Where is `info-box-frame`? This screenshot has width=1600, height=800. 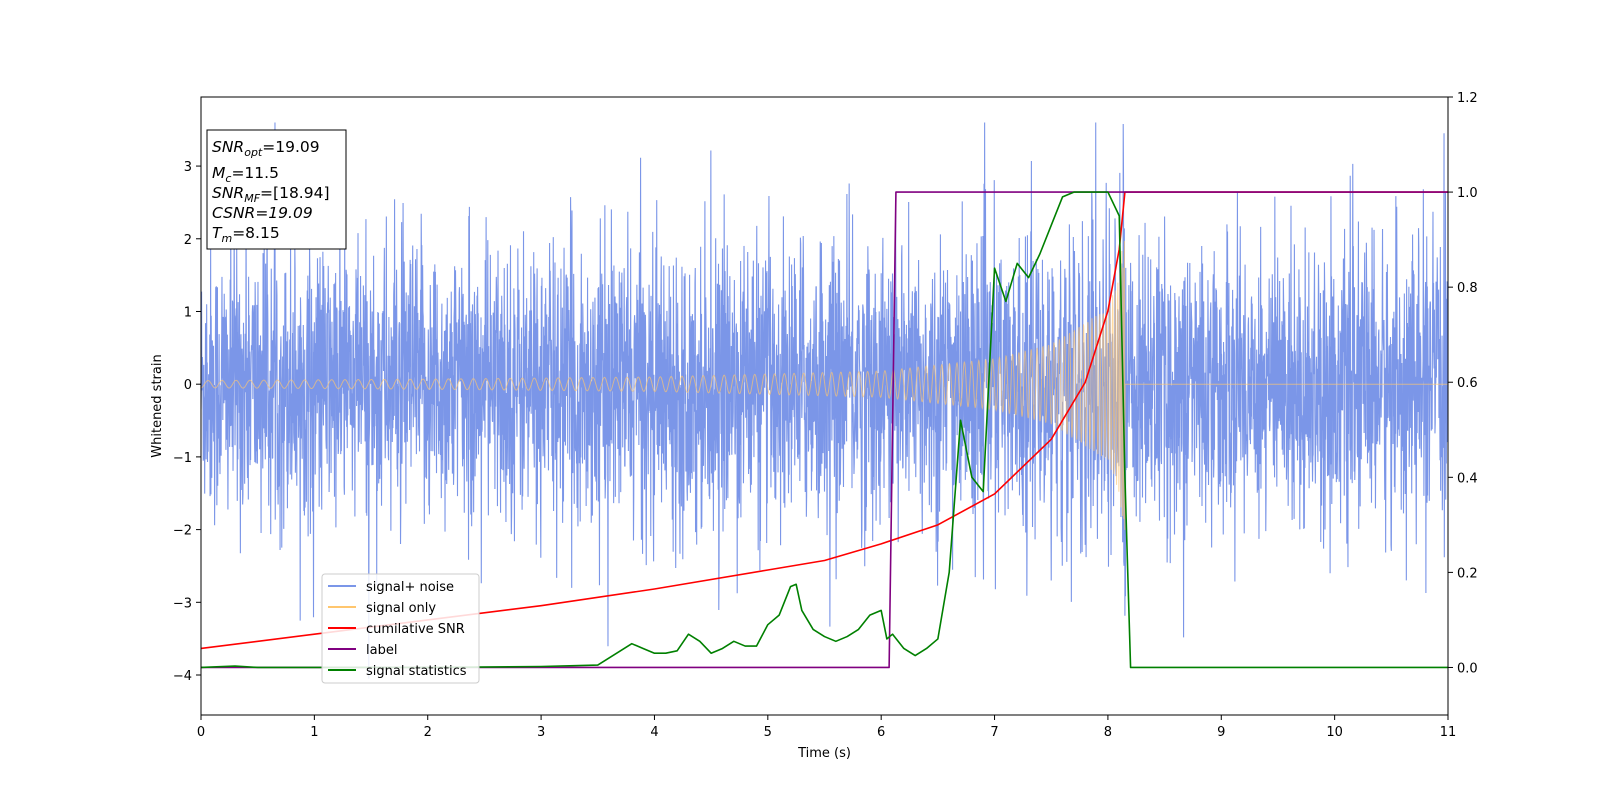 info-box-frame is located at coordinates (276, 189).